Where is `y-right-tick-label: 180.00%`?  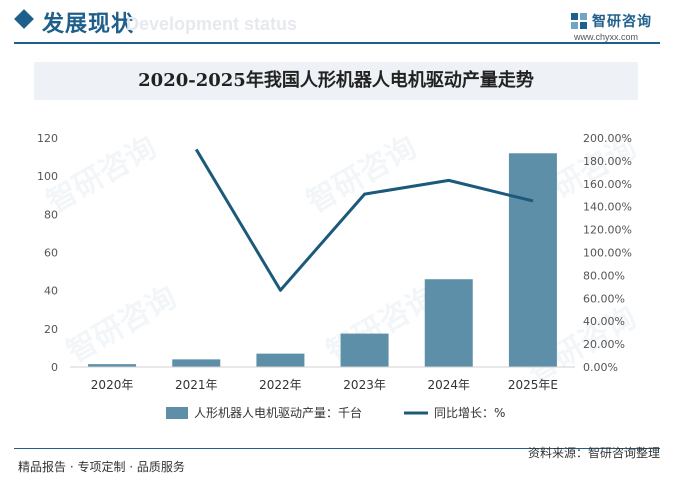
y-right-tick-label: 180.00% is located at coordinates (607, 161).